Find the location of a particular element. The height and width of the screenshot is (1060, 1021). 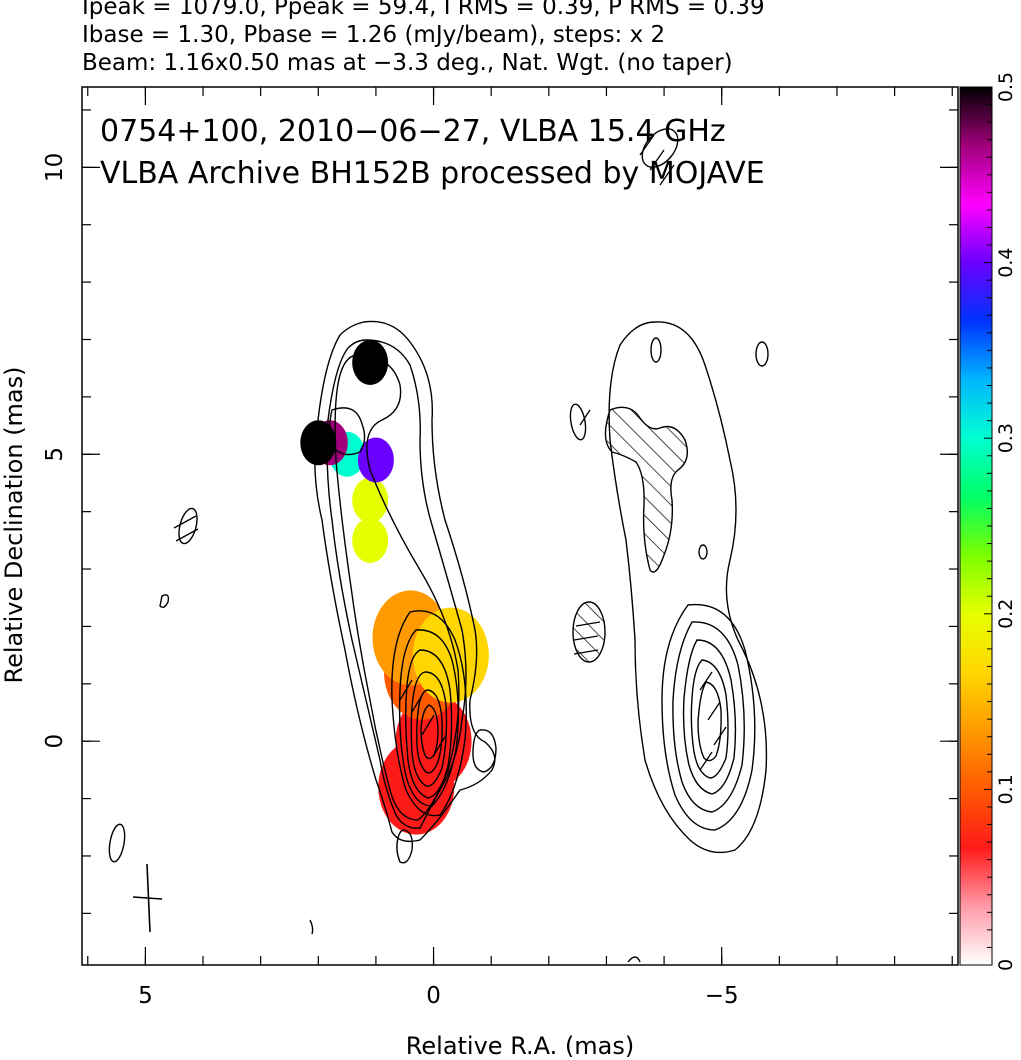

colorbar-tick-label: 0.5 is located at coordinates (1006, 87).